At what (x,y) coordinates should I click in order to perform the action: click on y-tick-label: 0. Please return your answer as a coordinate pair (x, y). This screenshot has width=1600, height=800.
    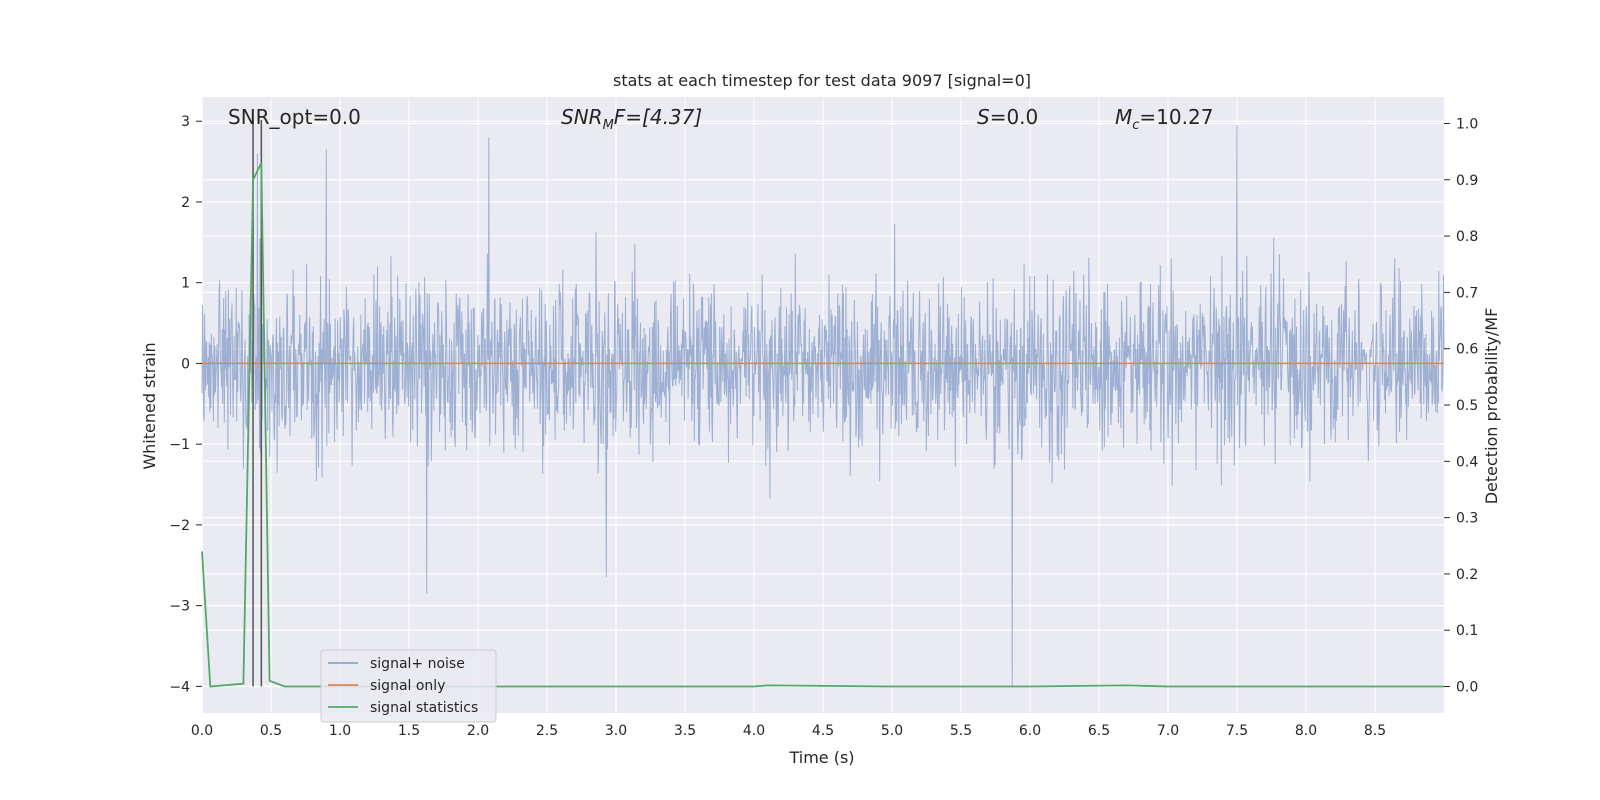
    Looking at the image, I should click on (185, 364).